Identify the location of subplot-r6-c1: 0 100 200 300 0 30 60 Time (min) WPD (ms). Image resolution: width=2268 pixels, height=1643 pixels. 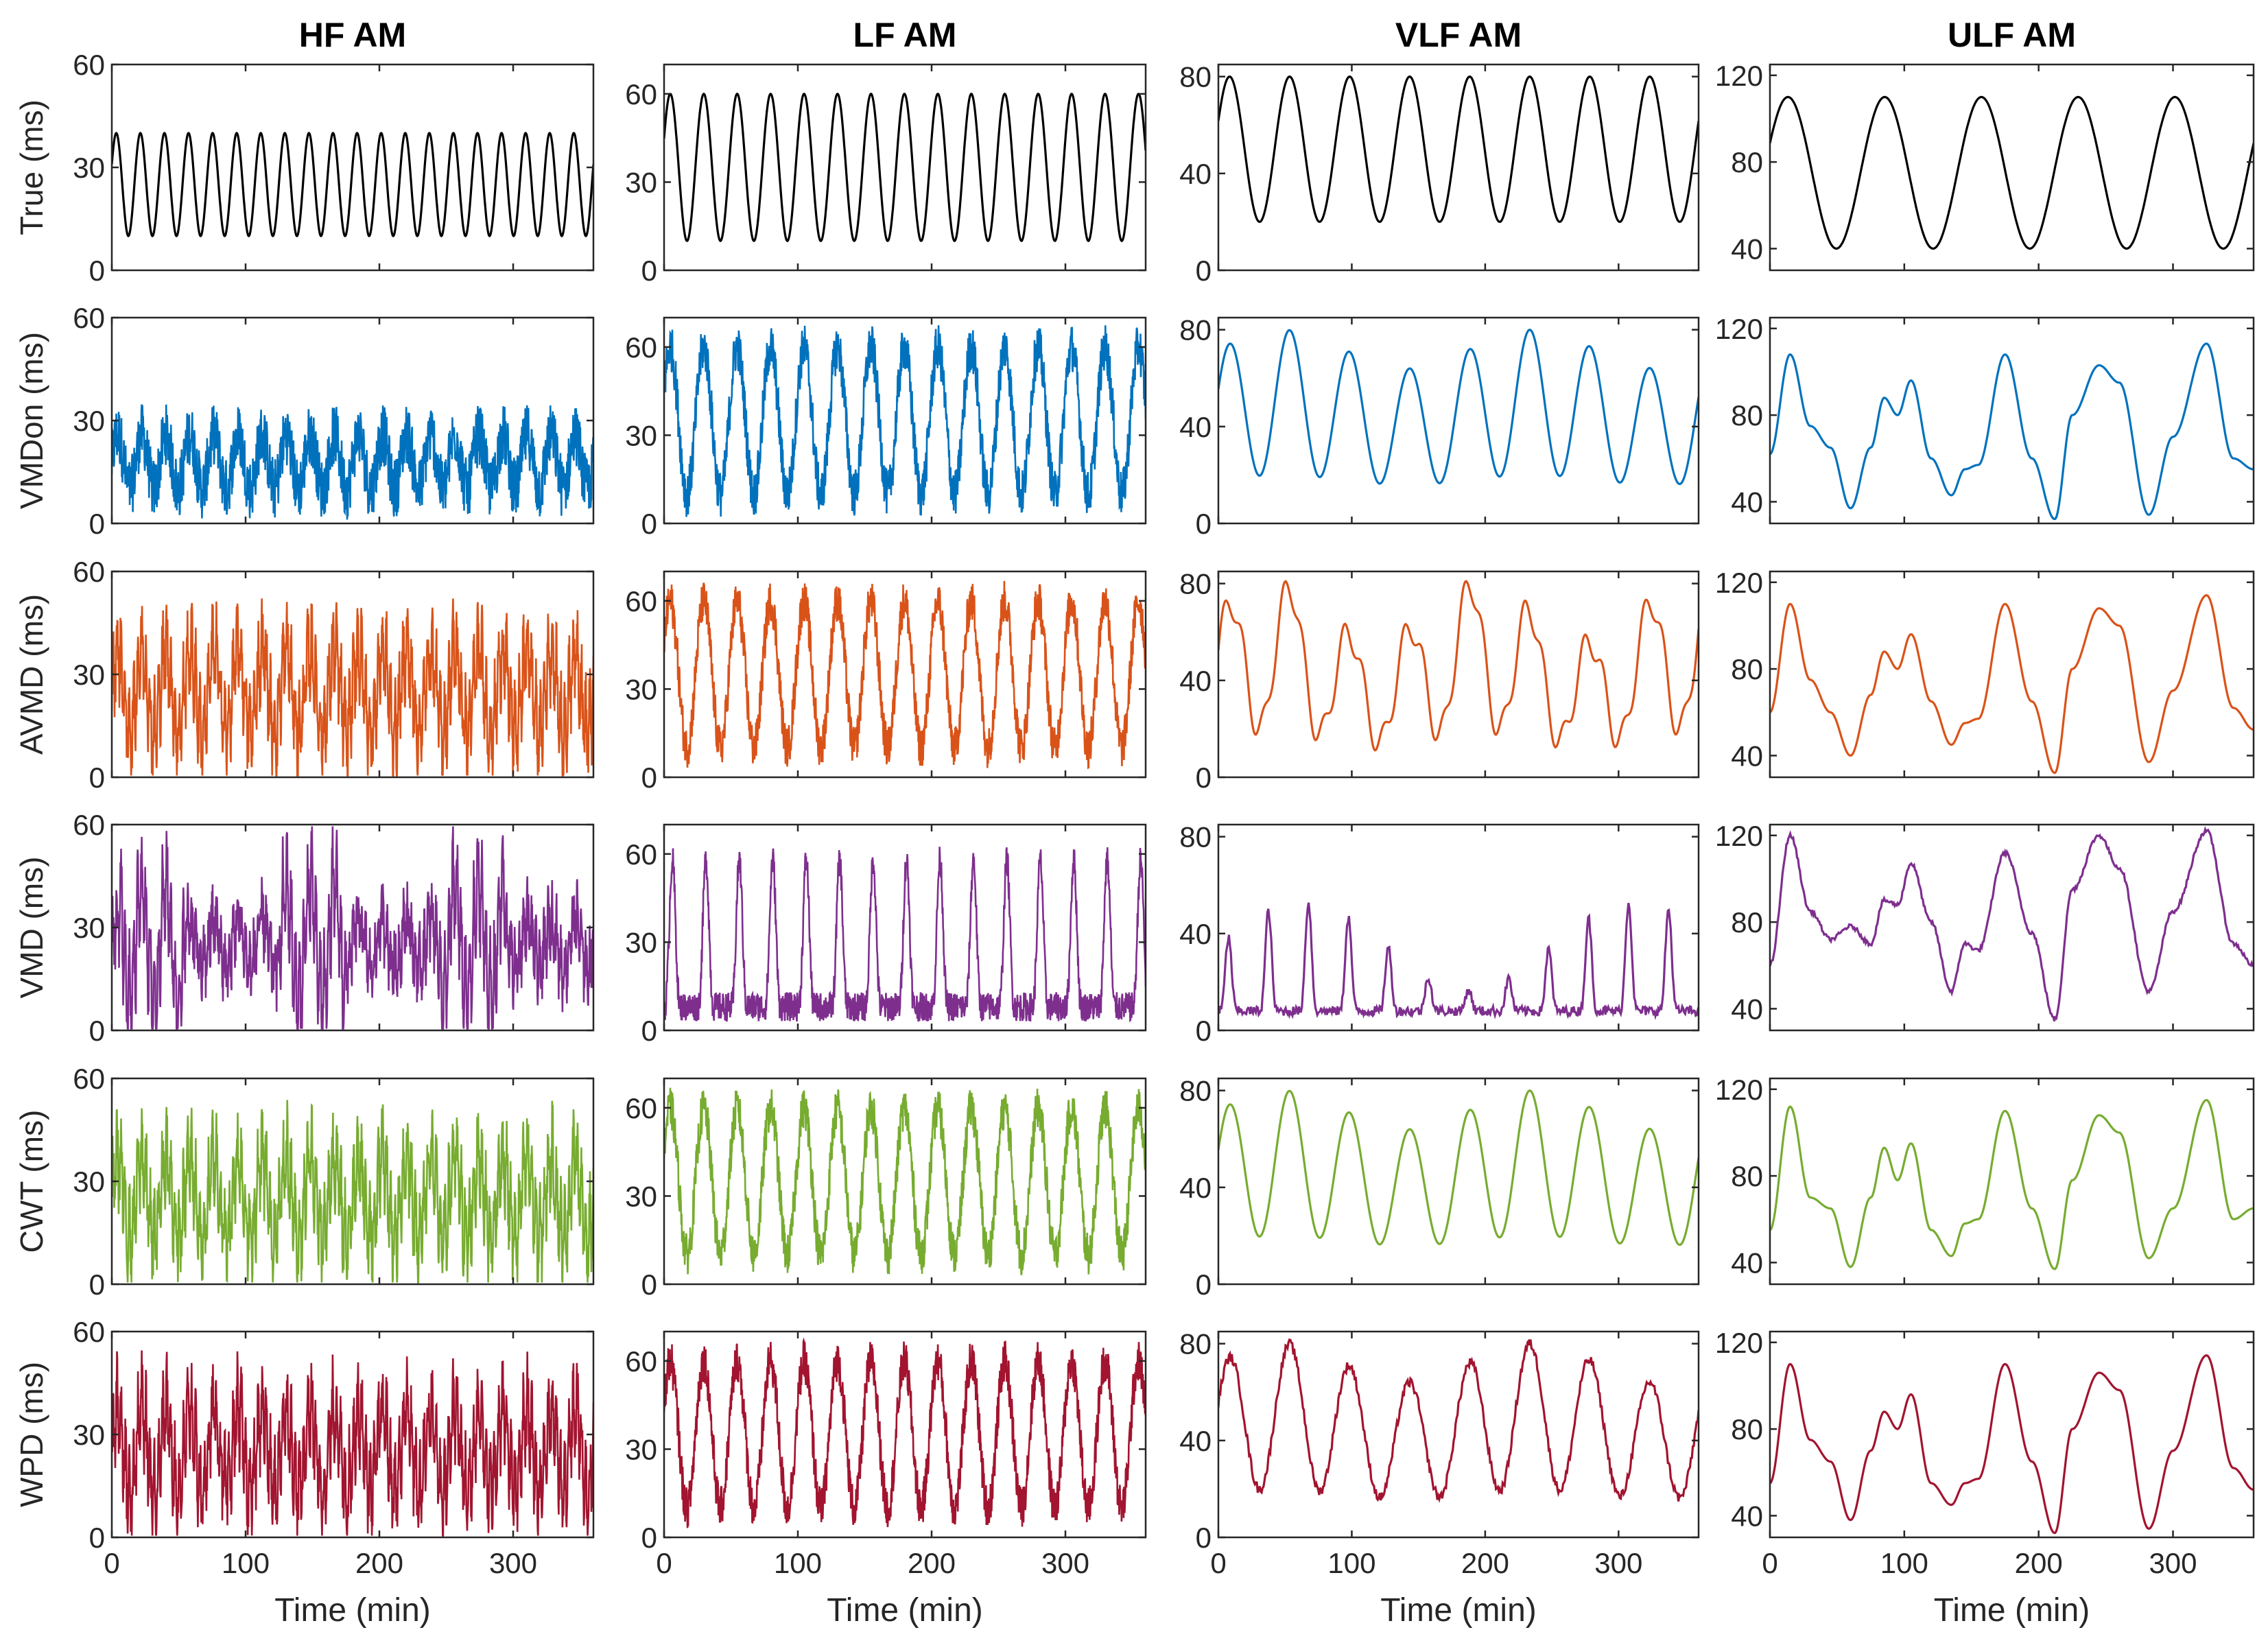
(304, 1472).